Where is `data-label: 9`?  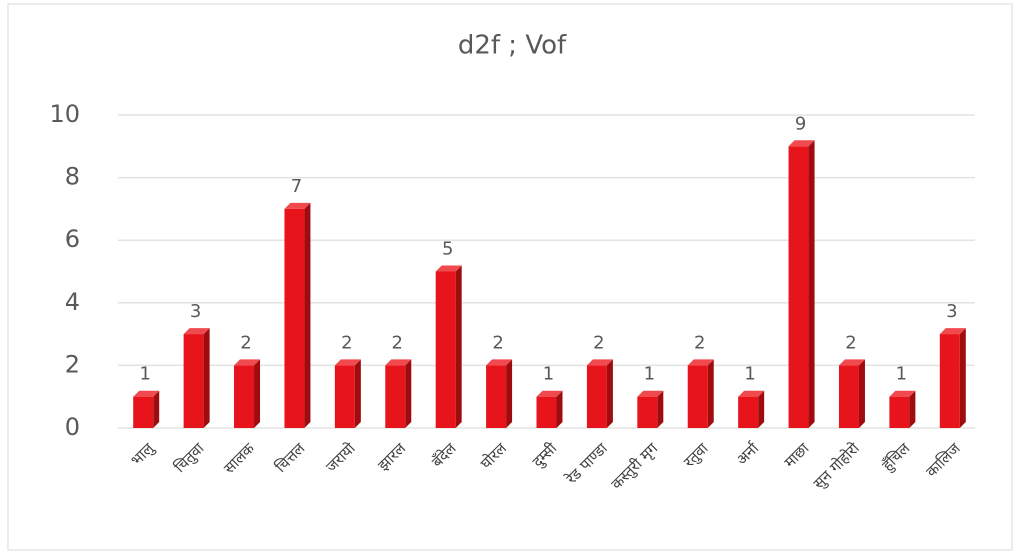 data-label: 9 is located at coordinates (800, 123).